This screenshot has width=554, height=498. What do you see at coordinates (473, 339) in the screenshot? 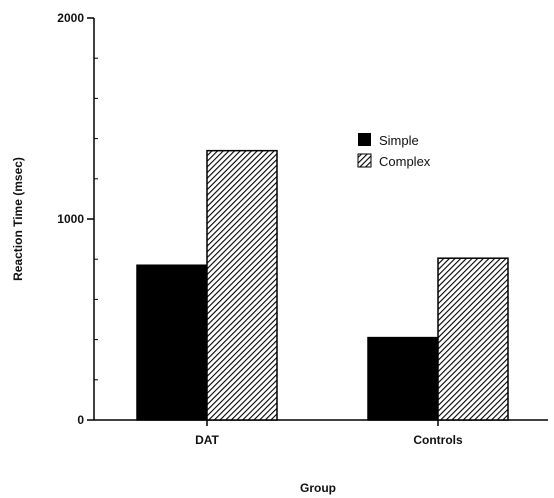
I see `bar-complex-controls` at bounding box center [473, 339].